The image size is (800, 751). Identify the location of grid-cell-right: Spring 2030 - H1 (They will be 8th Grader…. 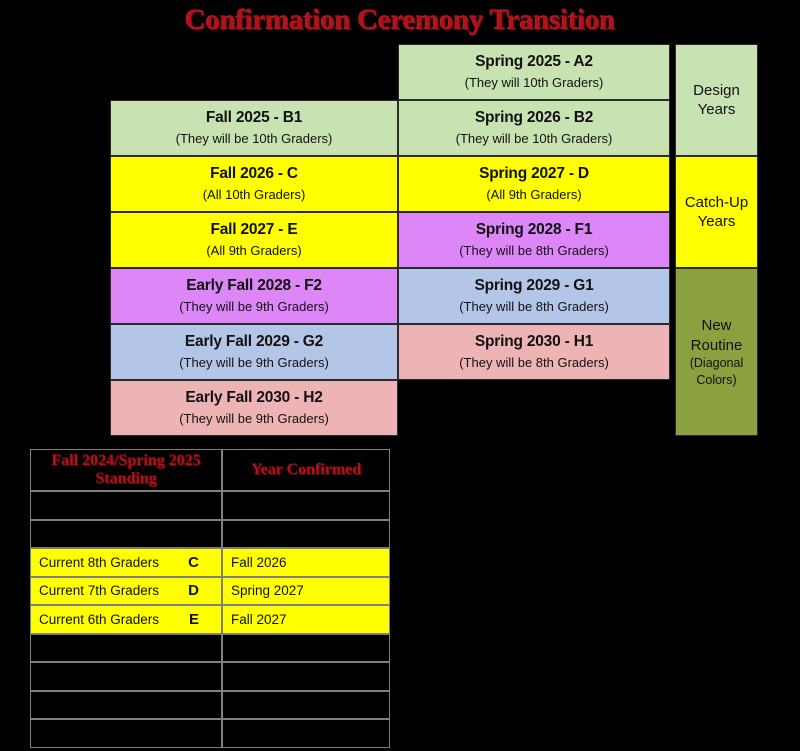
(534, 352).